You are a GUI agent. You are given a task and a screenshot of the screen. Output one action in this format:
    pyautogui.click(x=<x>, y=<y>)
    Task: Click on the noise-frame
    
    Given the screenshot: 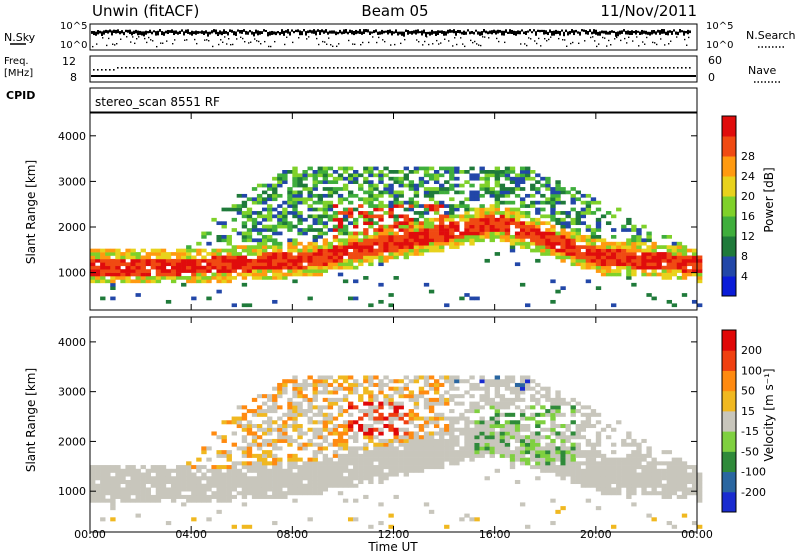 What is the action you would take?
    pyautogui.click(x=393, y=37)
    